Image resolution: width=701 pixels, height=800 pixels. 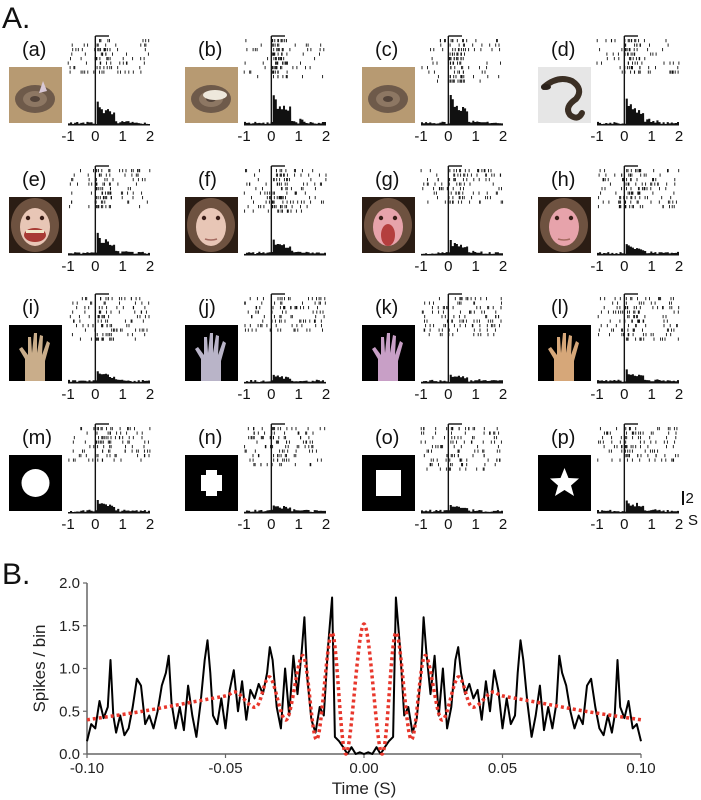 I want to click on scale-bar-unit: S, so click(x=693, y=520).